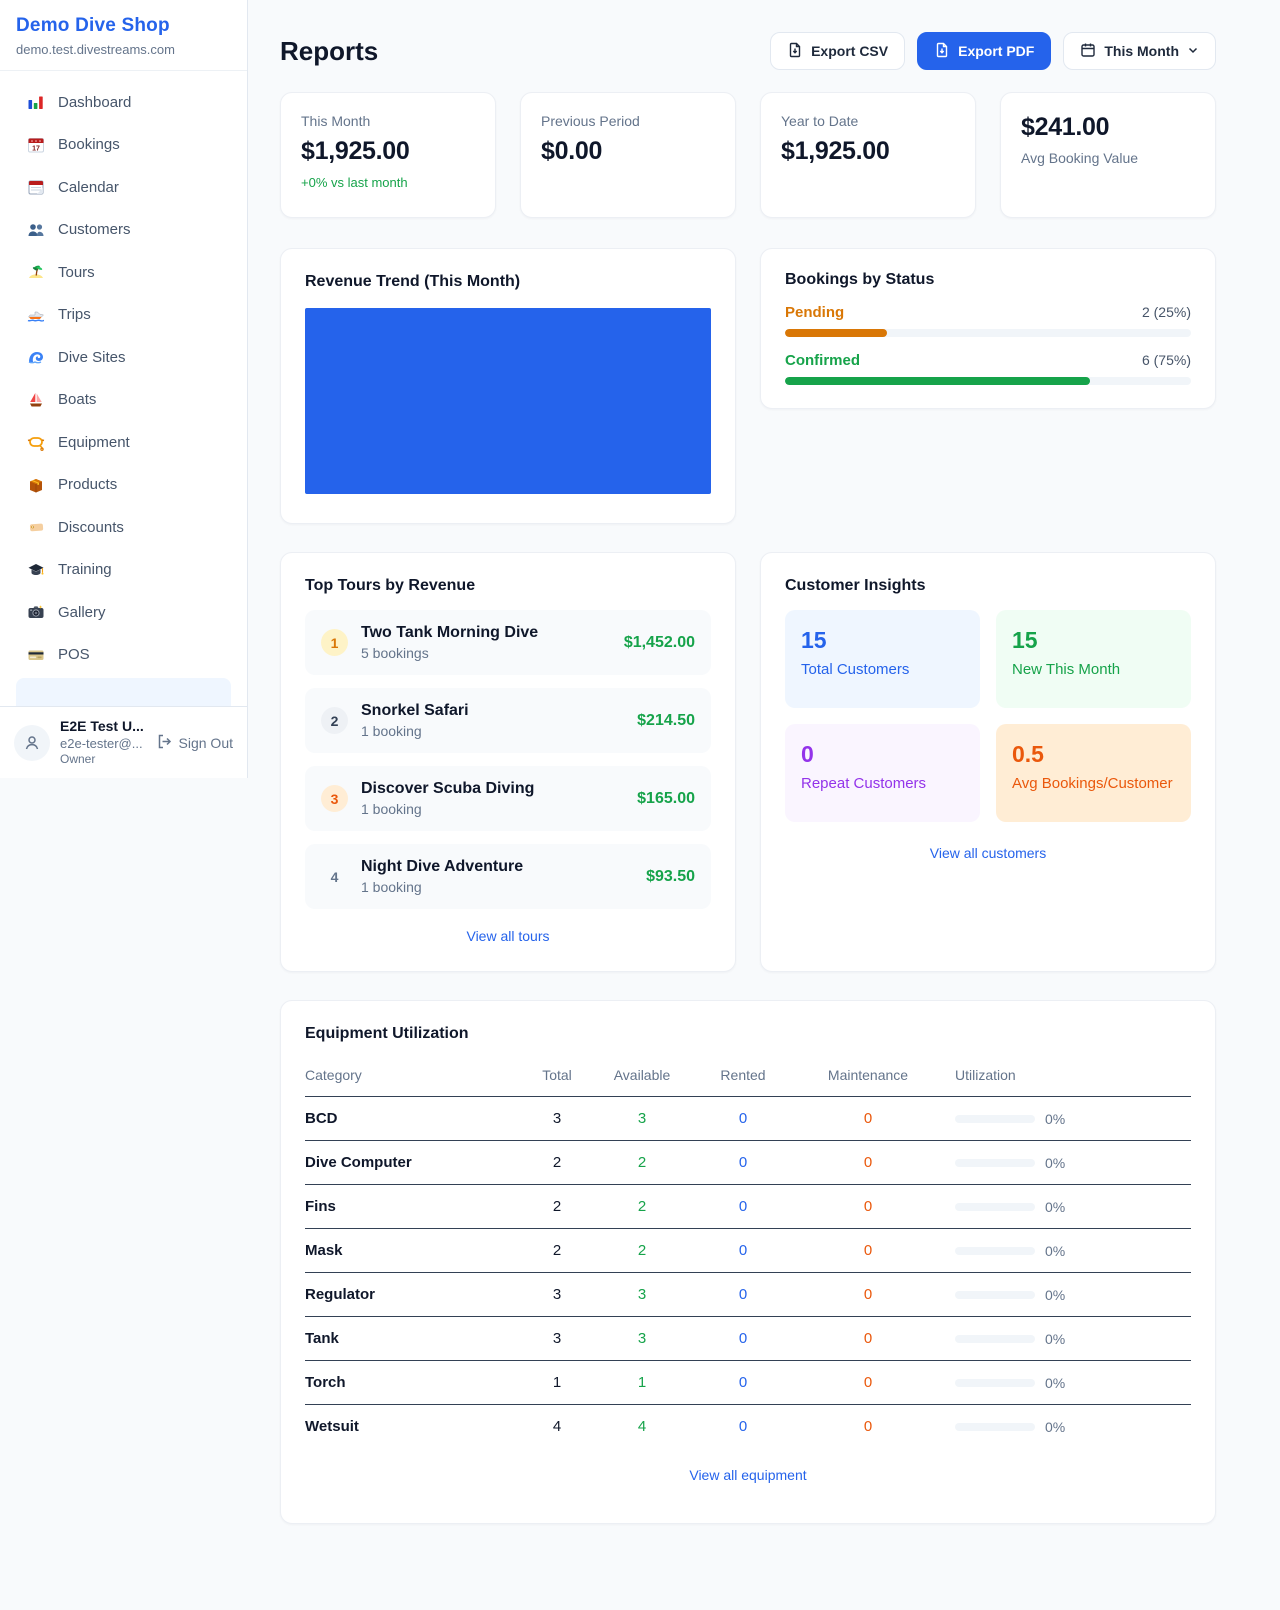 The image size is (1280, 1610). Describe the element at coordinates (123, 357) in the screenshot. I see `sidebar-item-dive-sites: Dive Sites` at that location.